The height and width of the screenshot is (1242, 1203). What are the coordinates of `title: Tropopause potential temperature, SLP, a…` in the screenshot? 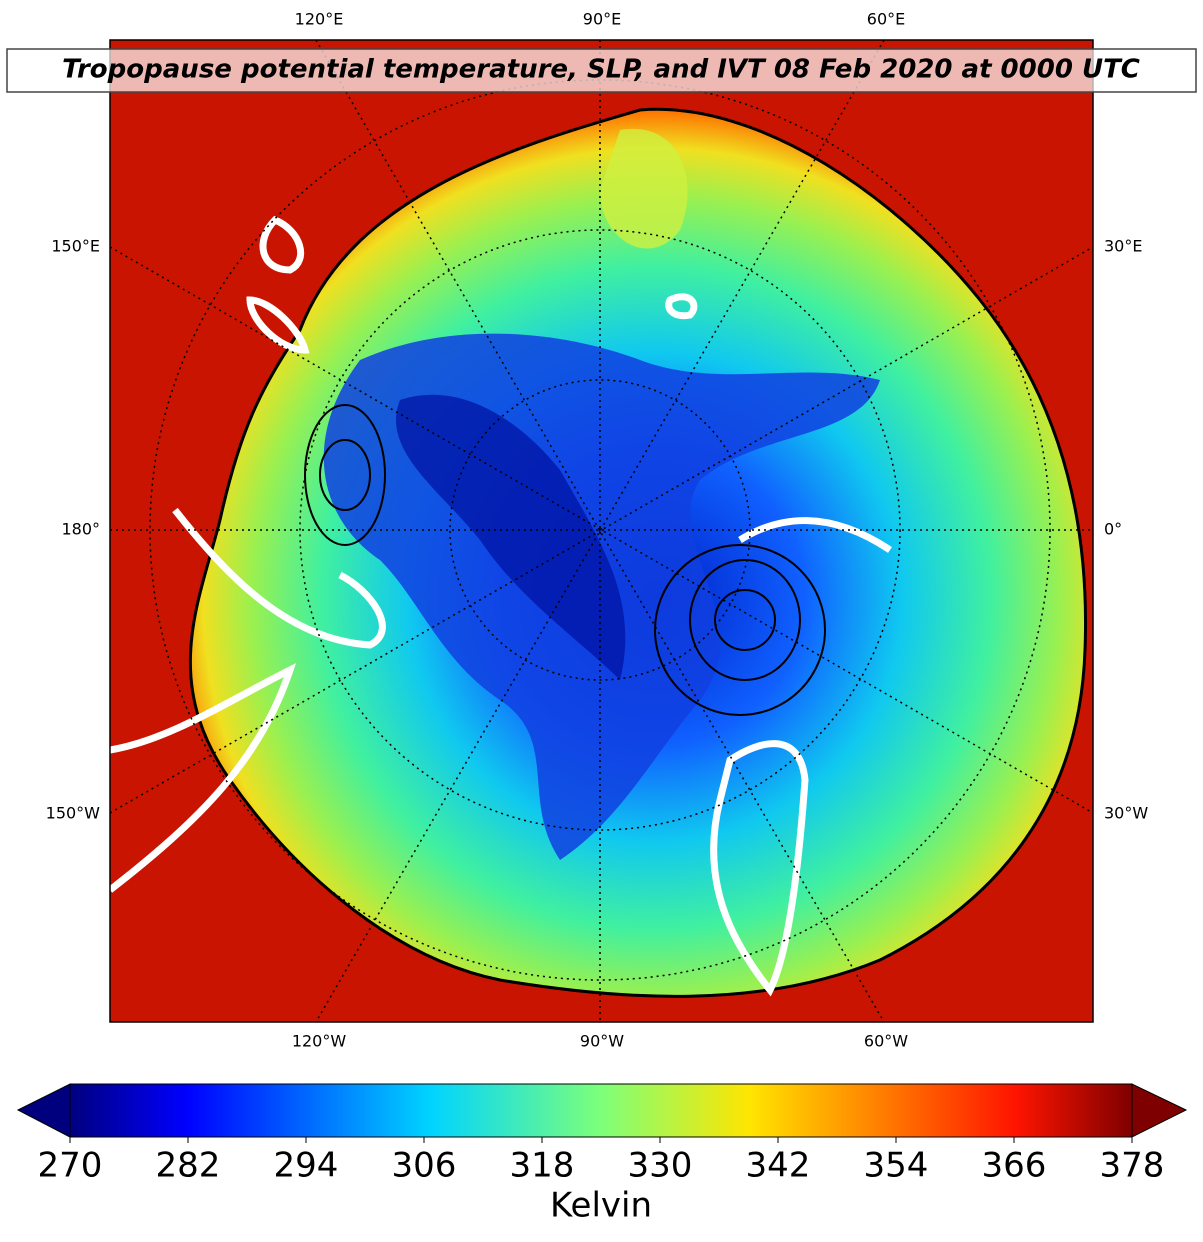 It's located at (601, 70).